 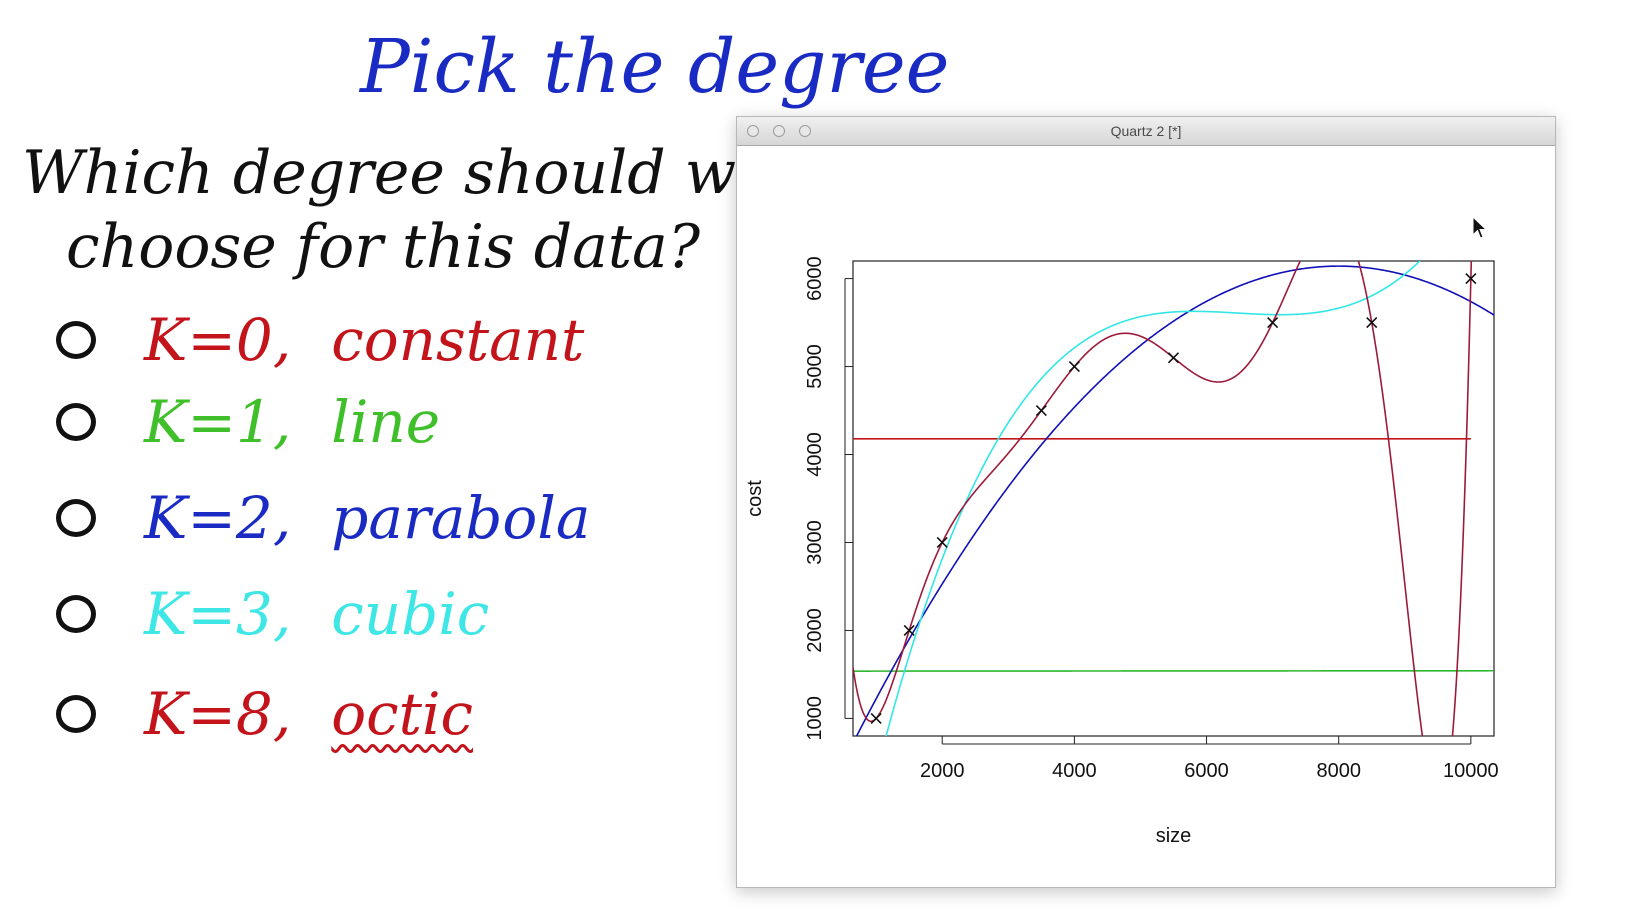 What do you see at coordinates (218, 340) in the screenshot?
I see `option-k0-k: K=0,` at bounding box center [218, 340].